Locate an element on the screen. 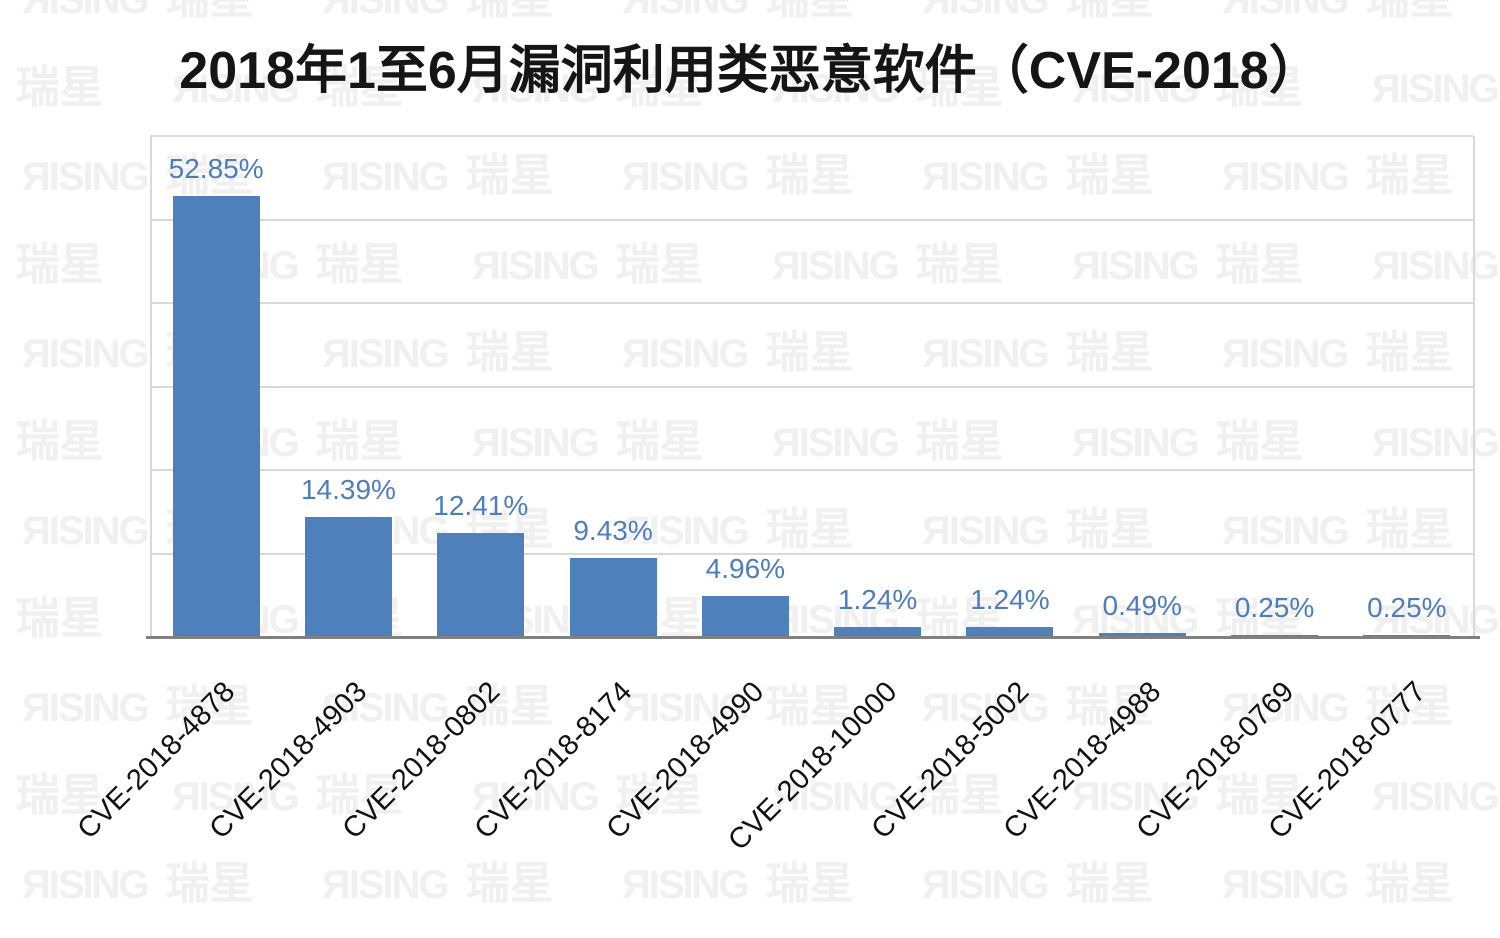 The width and height of the screenshot is (1500, 938). plot-border-right is located at coordinates (1474, 386).